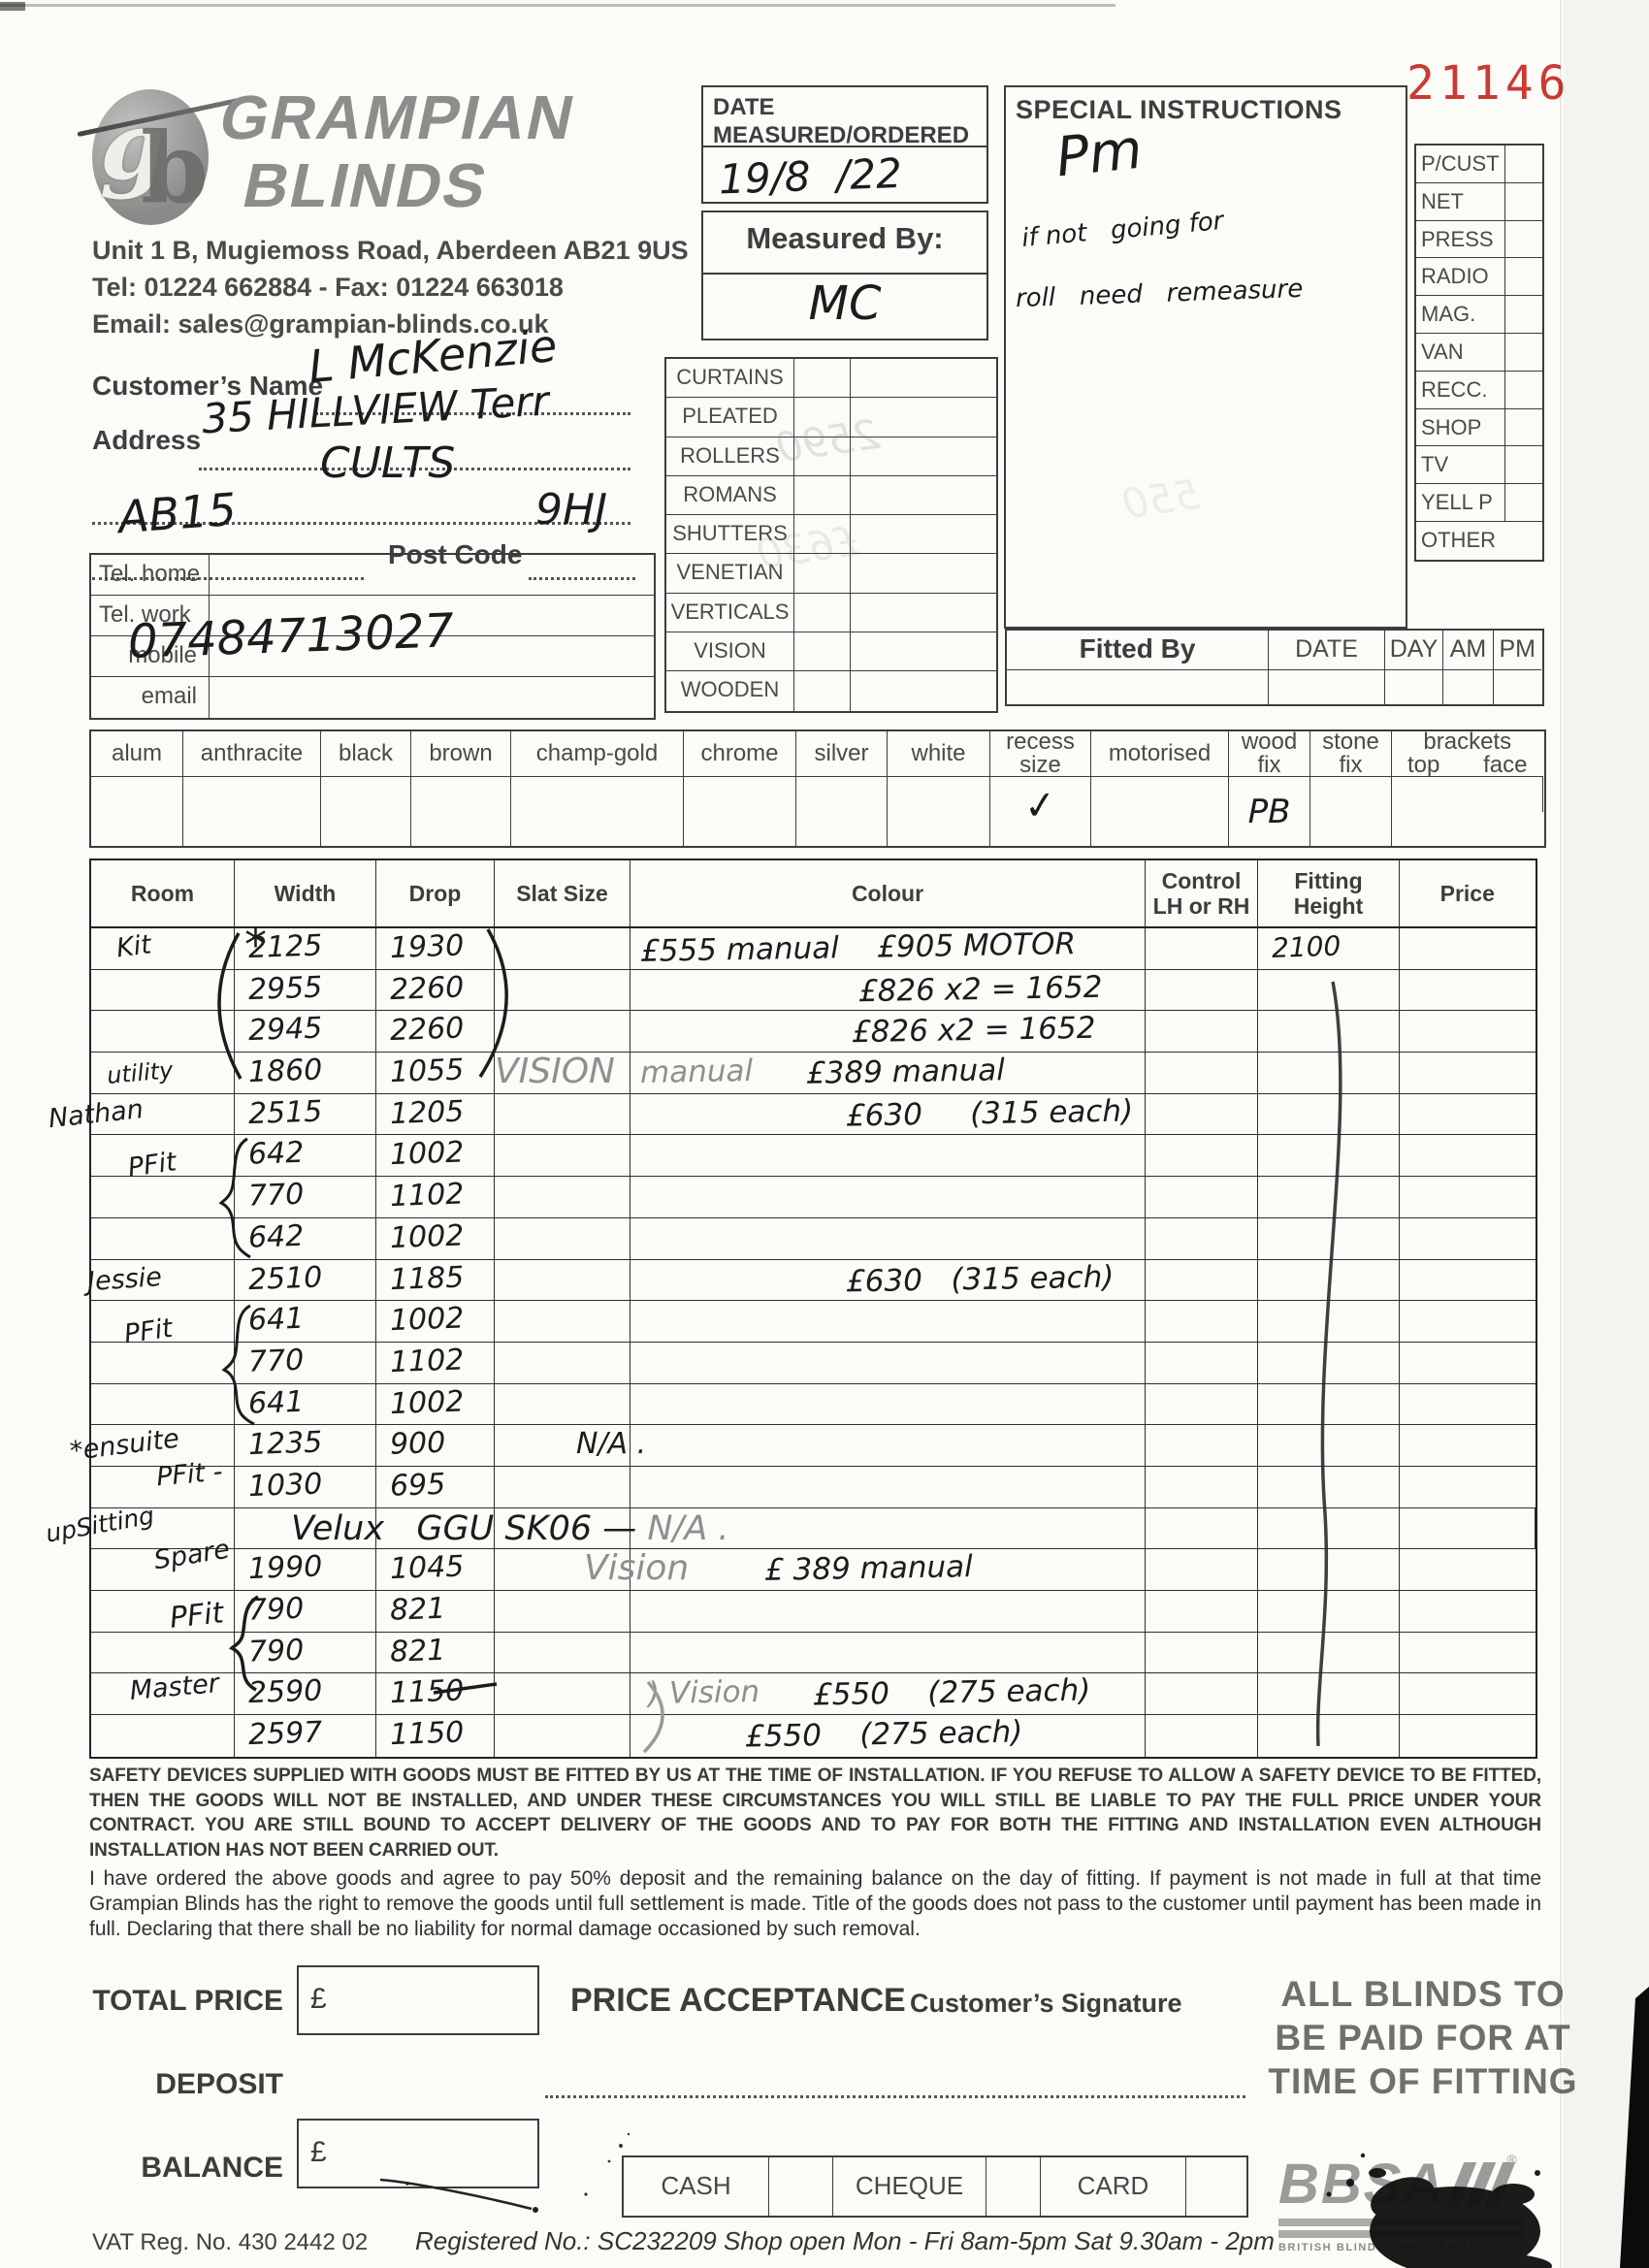 Image resolution: width=1649 pixels, height=2268 pixels. Describe the element at coordinates (1460, 239) in the screenshot. I see `media-label: PRESS` at that location.